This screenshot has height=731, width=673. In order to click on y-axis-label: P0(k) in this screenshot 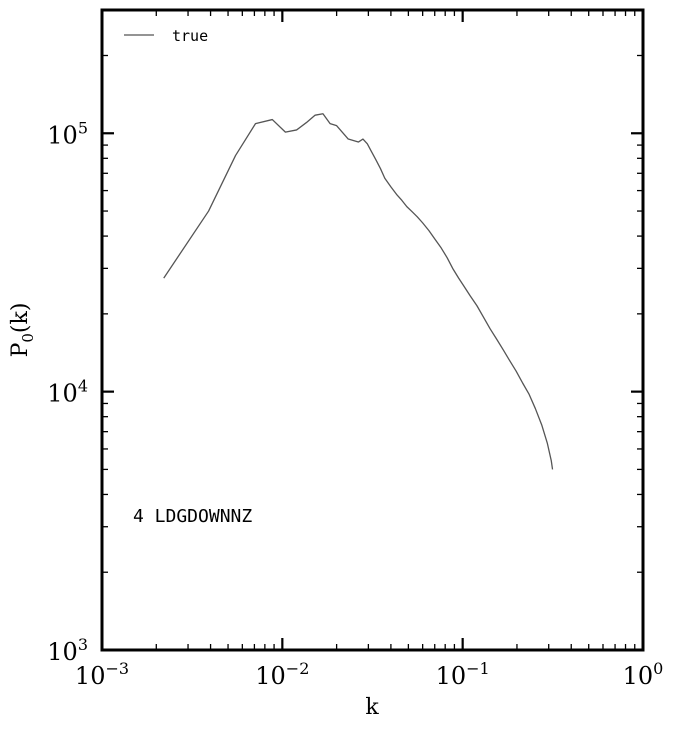, I will do `click(22, 330)`.